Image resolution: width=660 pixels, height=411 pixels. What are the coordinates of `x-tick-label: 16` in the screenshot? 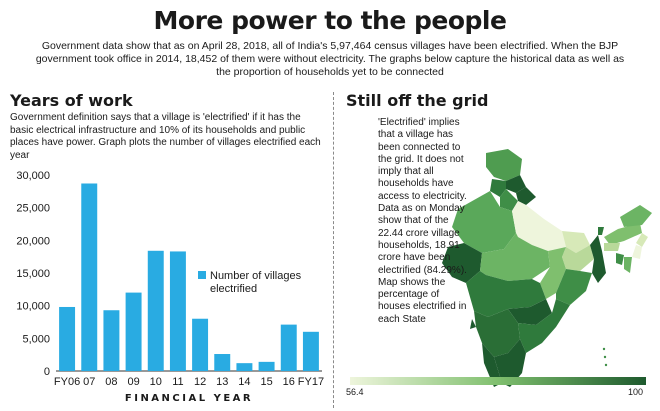 It's located at (289, 382).